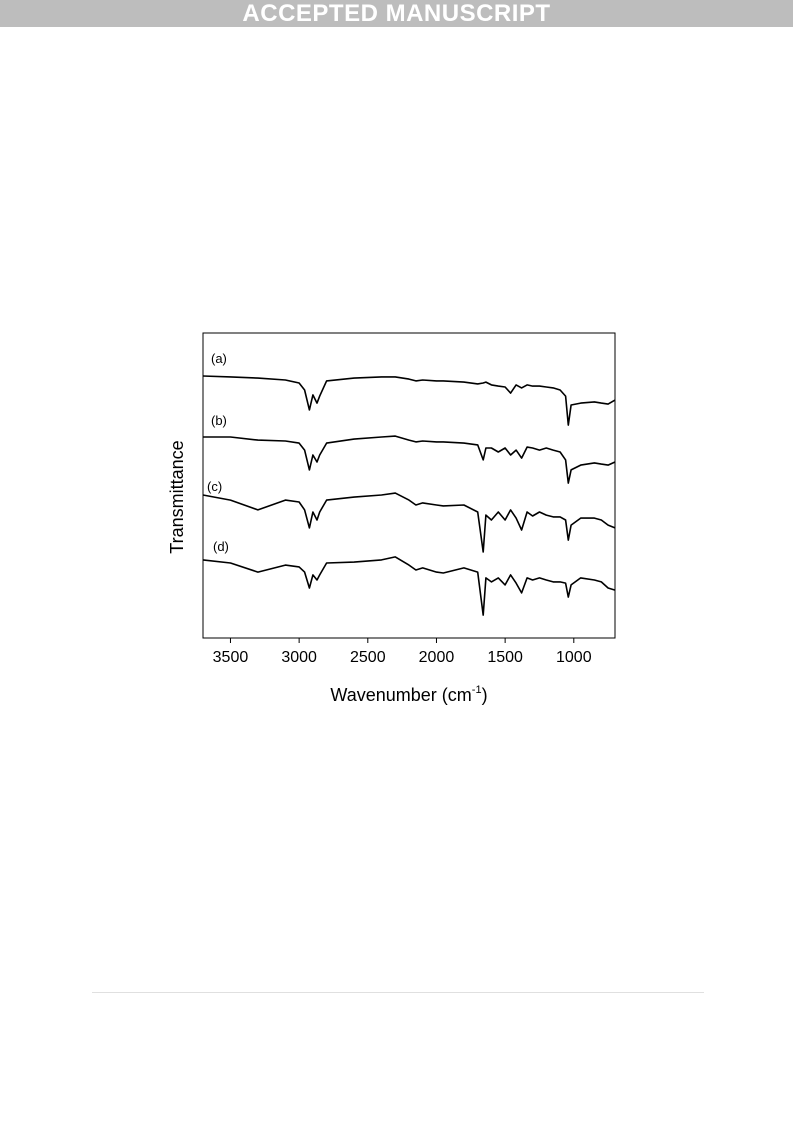 This screenshot has width=793, height=1123. Describe the element at coordinates (221, 546) in the screenshot. I see `series-label: (d)` at that location.